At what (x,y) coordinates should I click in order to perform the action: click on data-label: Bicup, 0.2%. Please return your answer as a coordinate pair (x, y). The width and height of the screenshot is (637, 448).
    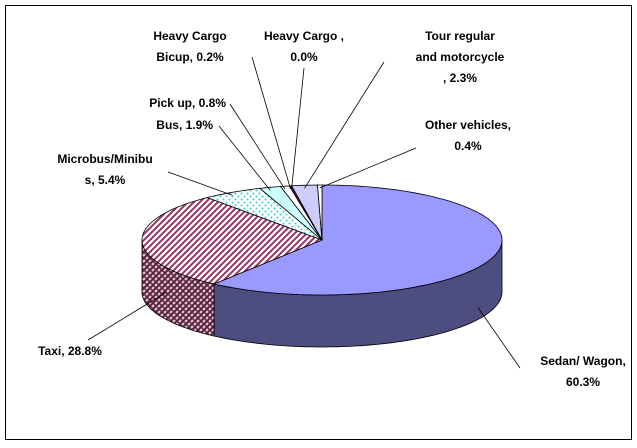
    Looking at the image, I should click on (190, 57).